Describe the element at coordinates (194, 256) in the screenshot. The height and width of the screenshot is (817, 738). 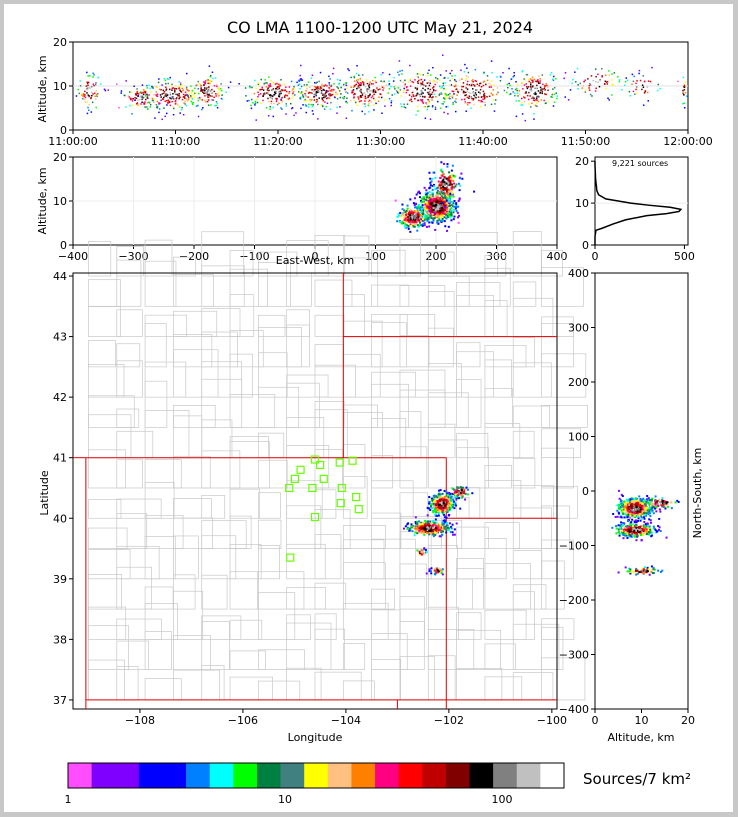
I see `east-west-xtick-label: −200` at that location.